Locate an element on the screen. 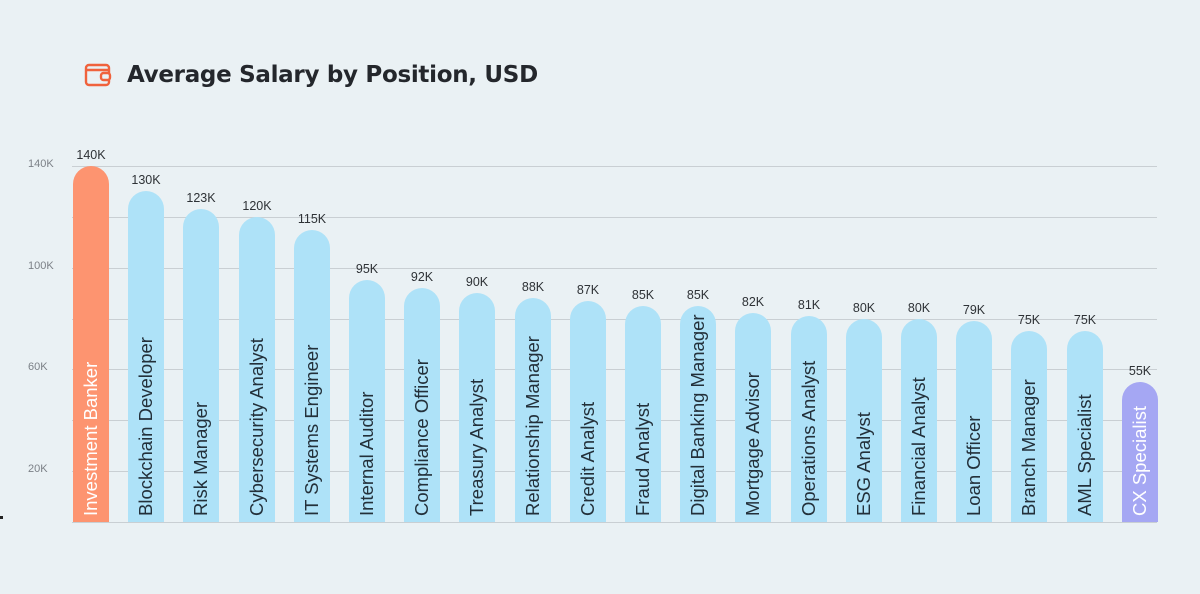 The height and width of the screenshot is (594, 1200). bar-category-label: Risk Manager is located at coordinates (200, 458).